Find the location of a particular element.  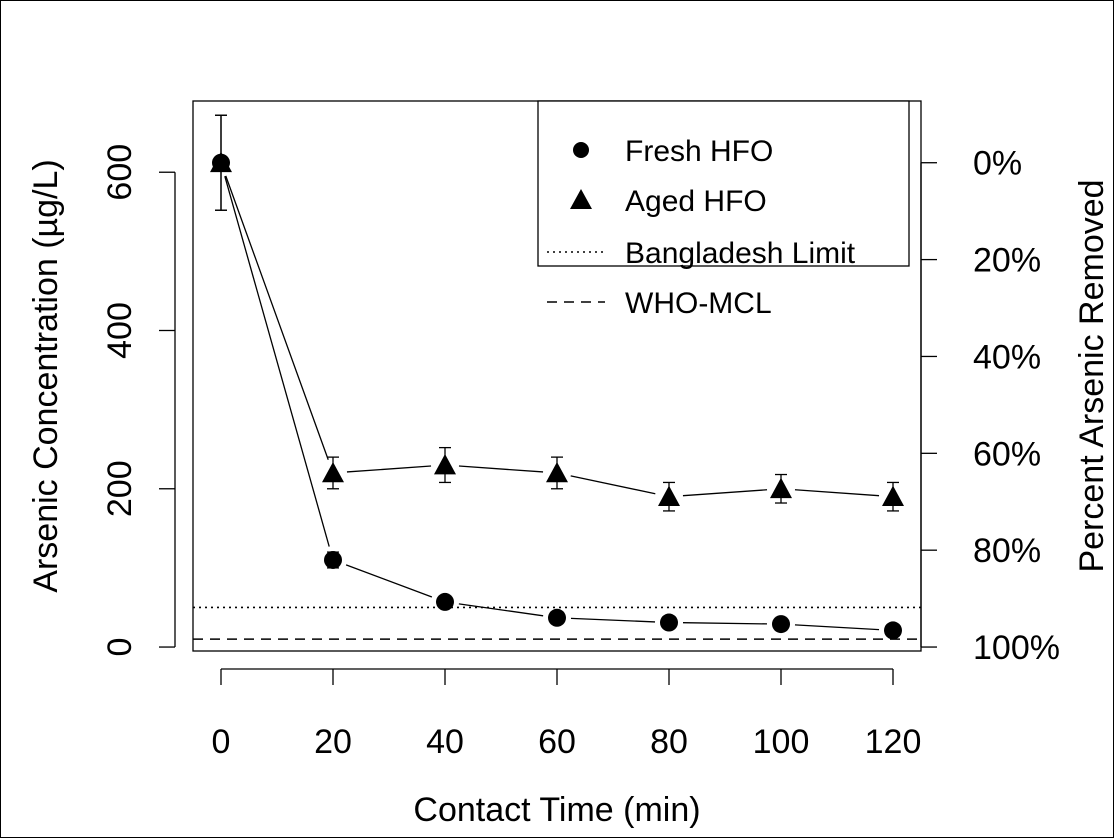

x-tick-label: 0 is located at coordinates (221, 742).